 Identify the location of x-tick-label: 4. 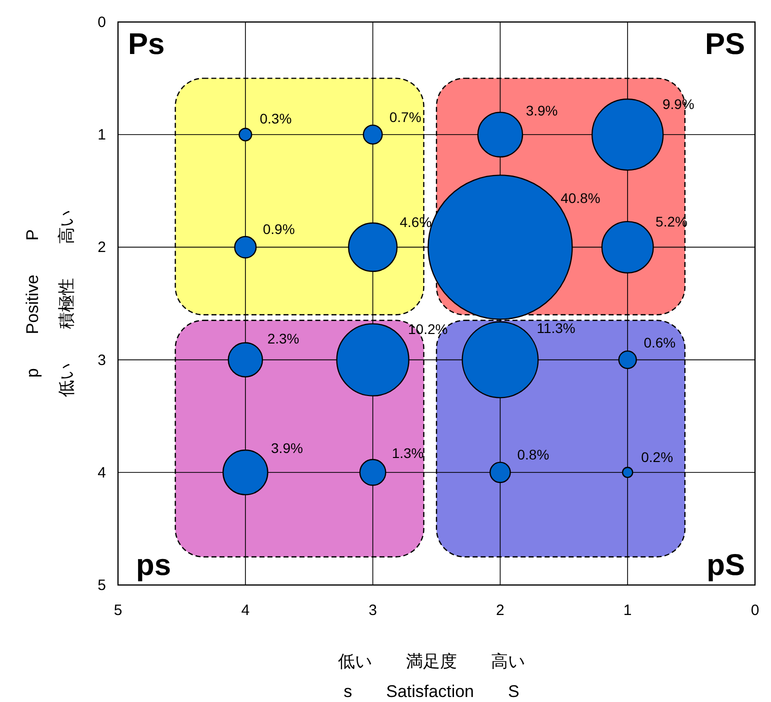
(245, 610).